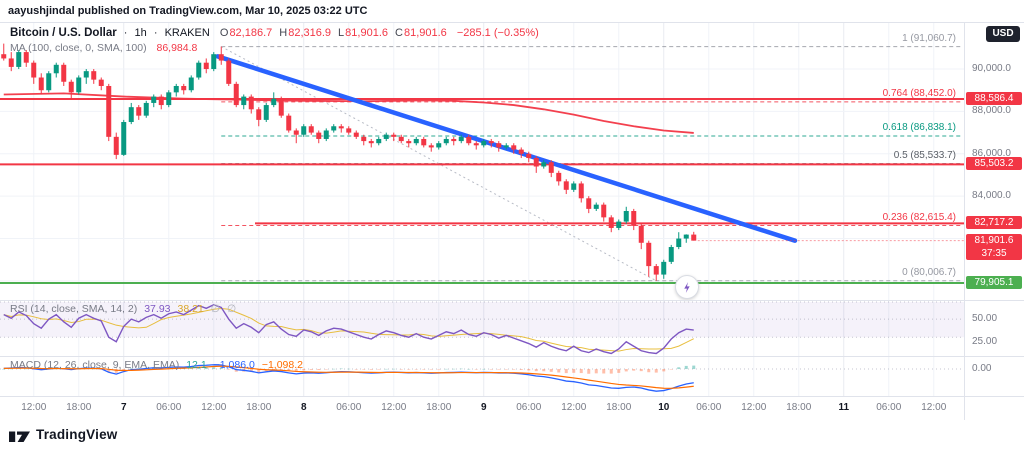 The width and height of the screenshot is (1024, 449). What do you see at coordinates (283, 33) in the screenshot?
I see `ohlc-letter: H` at bounding box center [283, 33].